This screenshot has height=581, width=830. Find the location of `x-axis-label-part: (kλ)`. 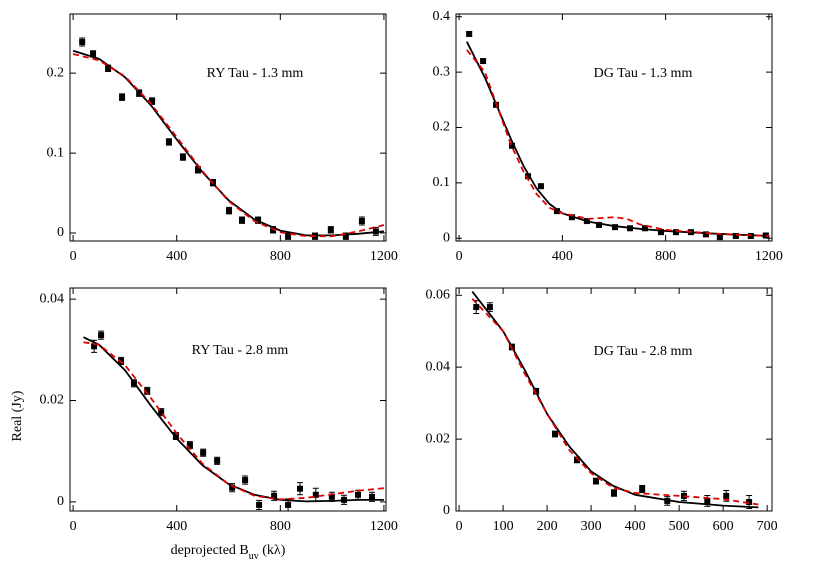

x-axis-label-part: (kλ) is located at coordinates (272, 550).